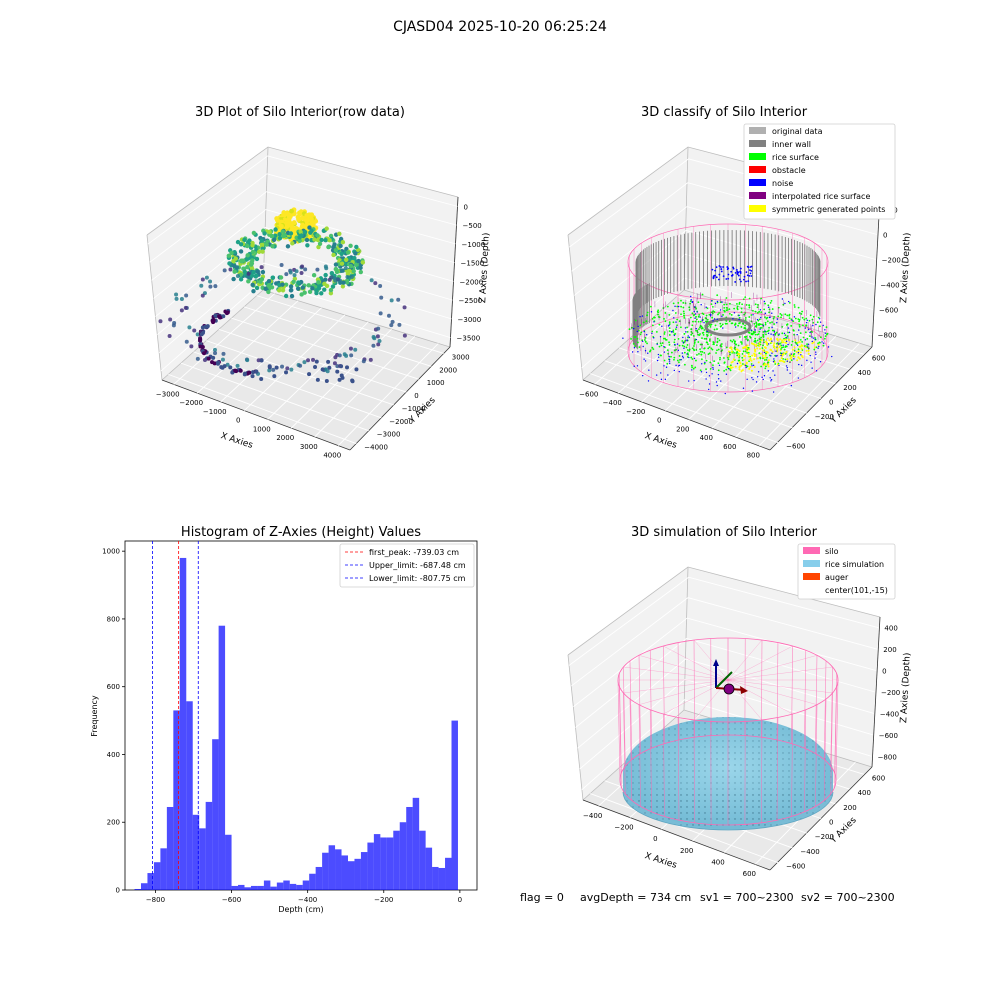 This screenshot has width=1000, height=1000. I want to click on x-tick-label: −200, so click(635, 412).